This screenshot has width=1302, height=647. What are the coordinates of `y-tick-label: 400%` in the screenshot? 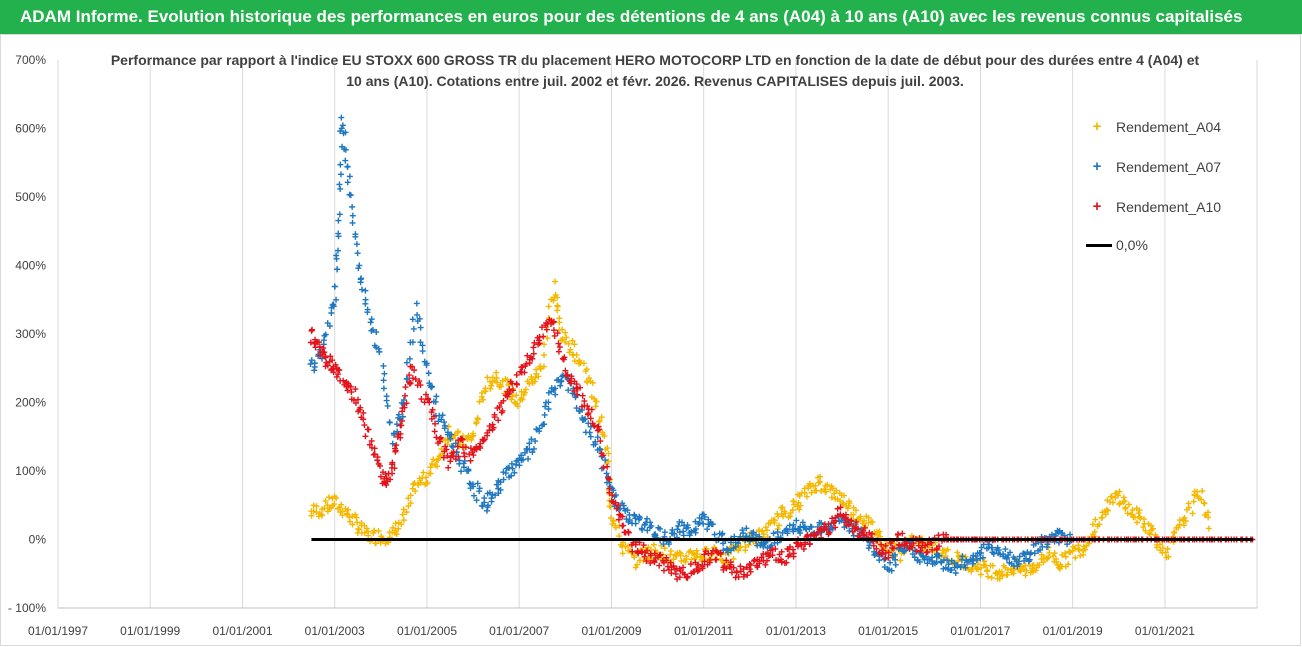 It's located at (30, 266).